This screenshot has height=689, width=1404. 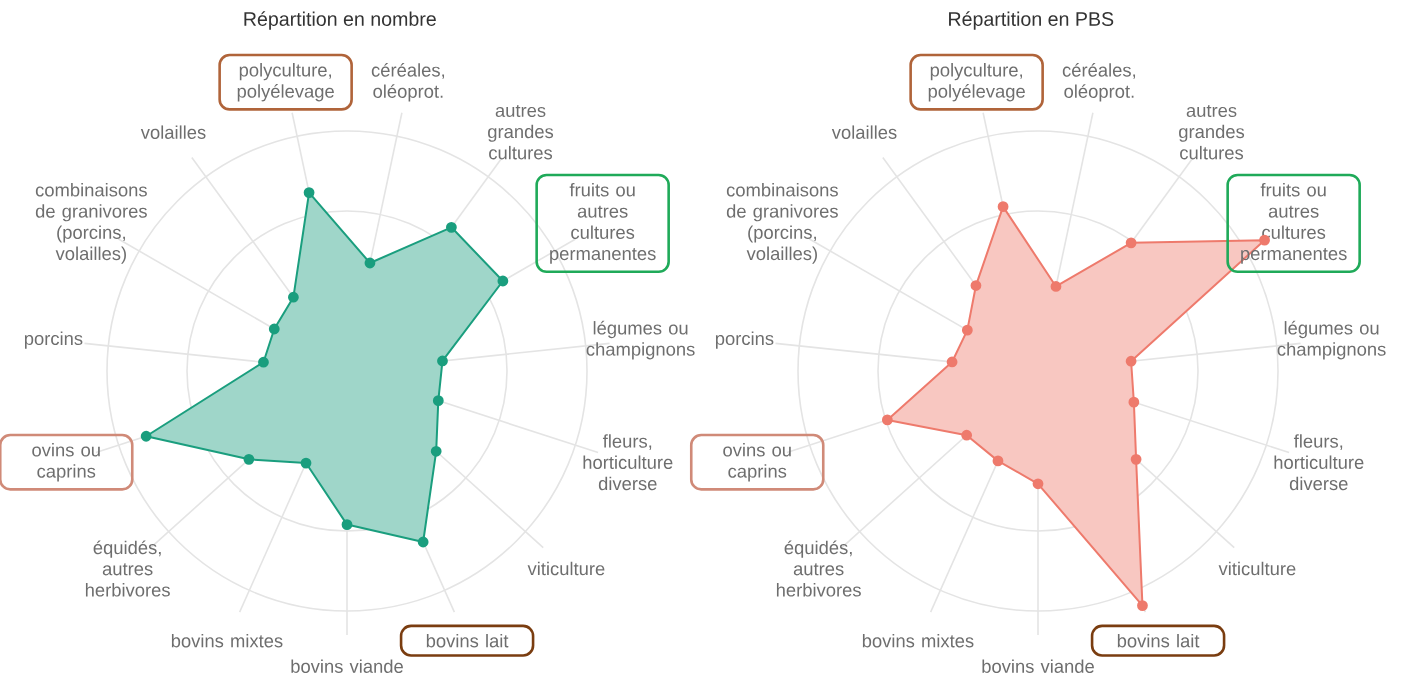 I want to click on chart-title: Répartition en nombre, so click(x=340, y=20).